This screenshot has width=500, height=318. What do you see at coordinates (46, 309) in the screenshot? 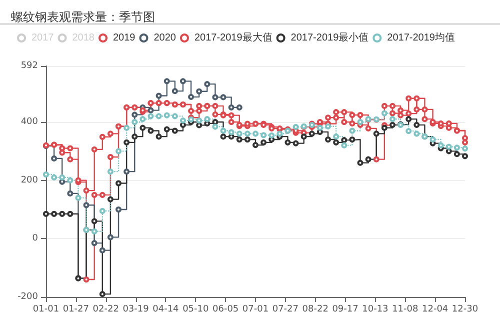
I see `x-tick-label: 01-01` at bounding box center [46, 309].